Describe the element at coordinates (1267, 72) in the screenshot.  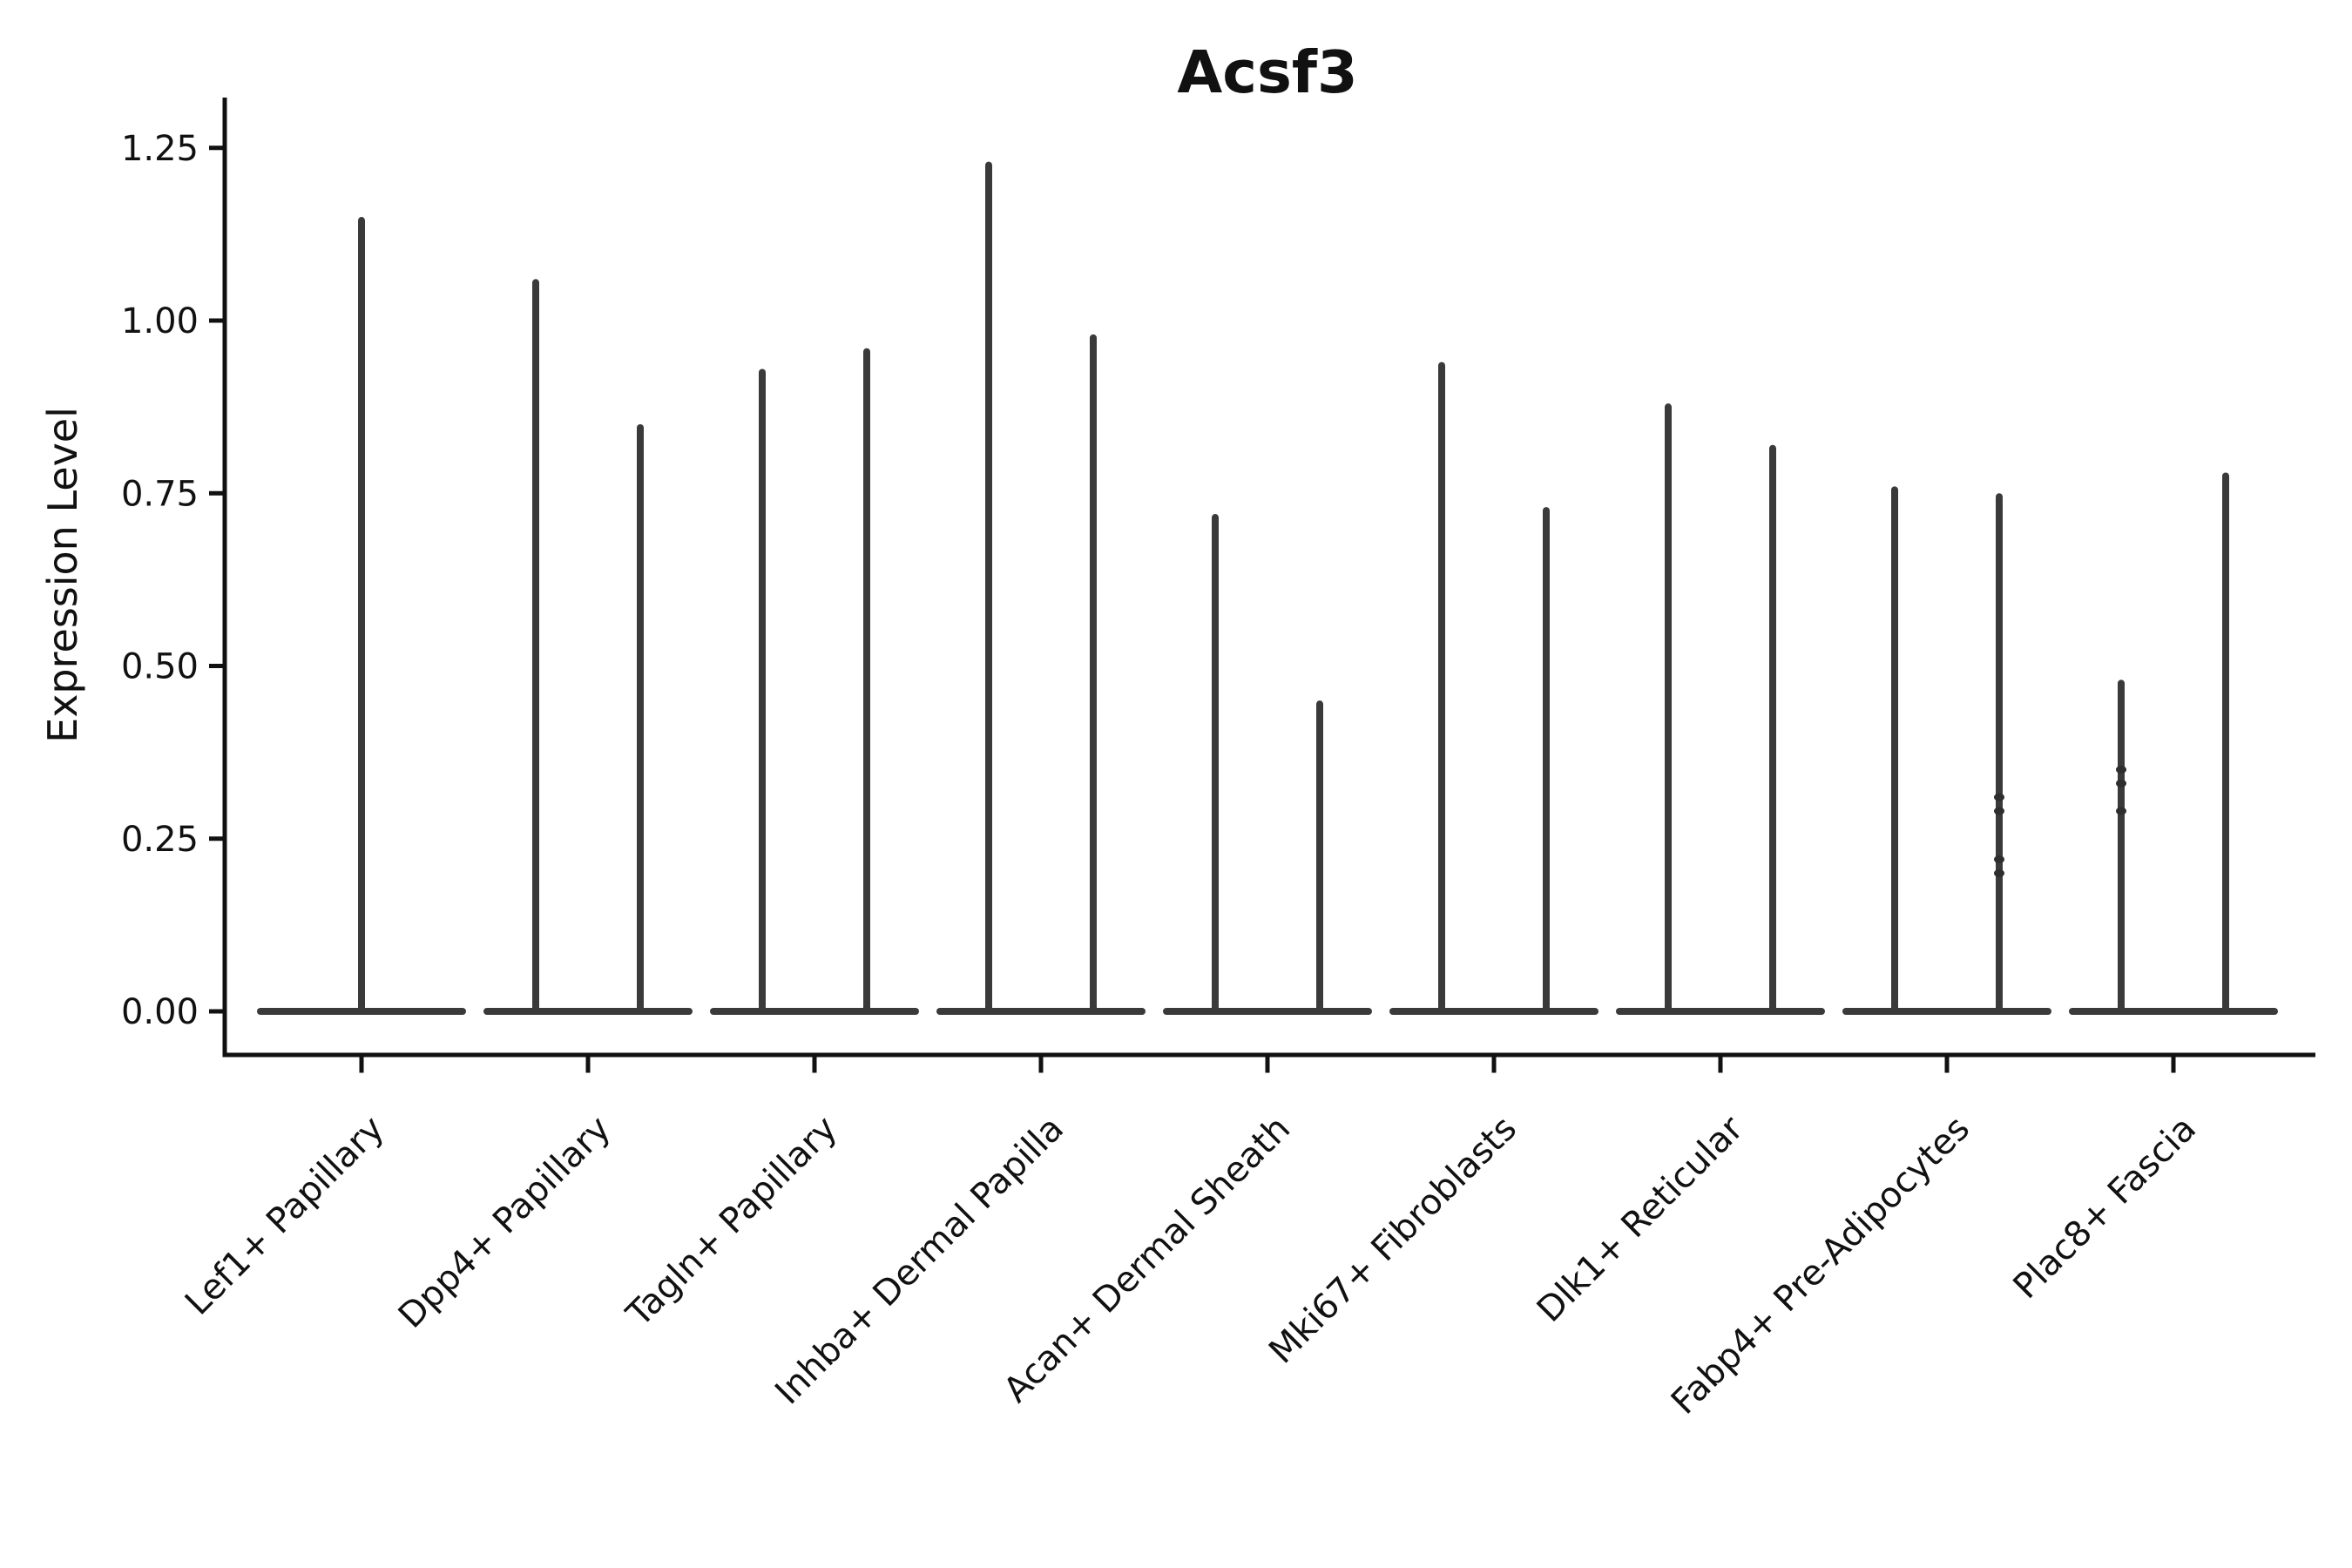
I see `plot-title: Acsf3` at that location.